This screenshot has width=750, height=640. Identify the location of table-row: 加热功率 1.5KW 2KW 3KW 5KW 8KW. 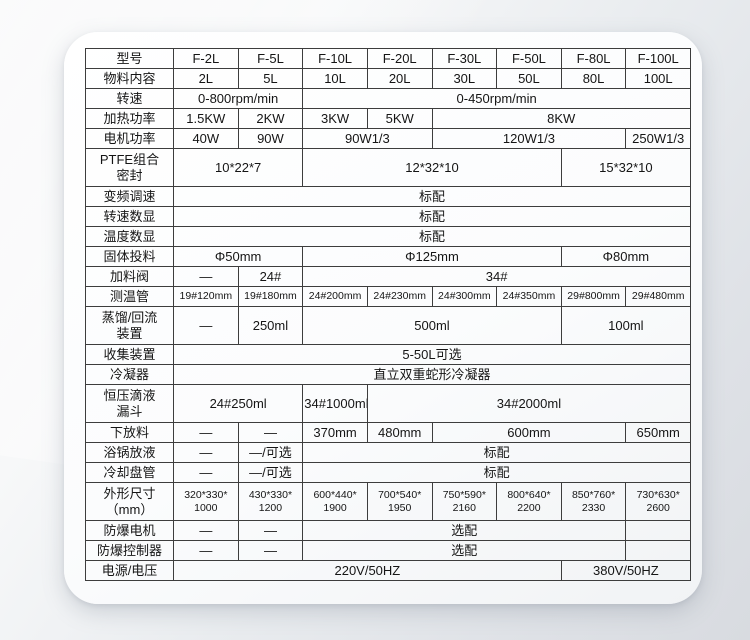
(388, 118).